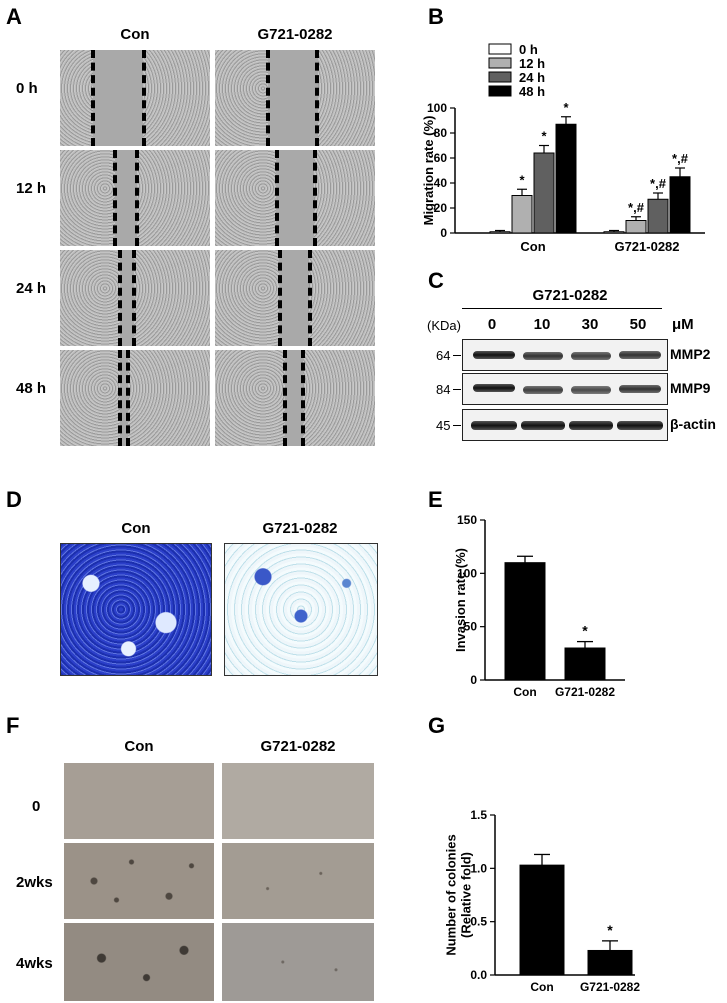  What do you see at coordinates (532, 91) in the screenshot?
I see `legend-label: 48 h` at bounding box center [532, 91].